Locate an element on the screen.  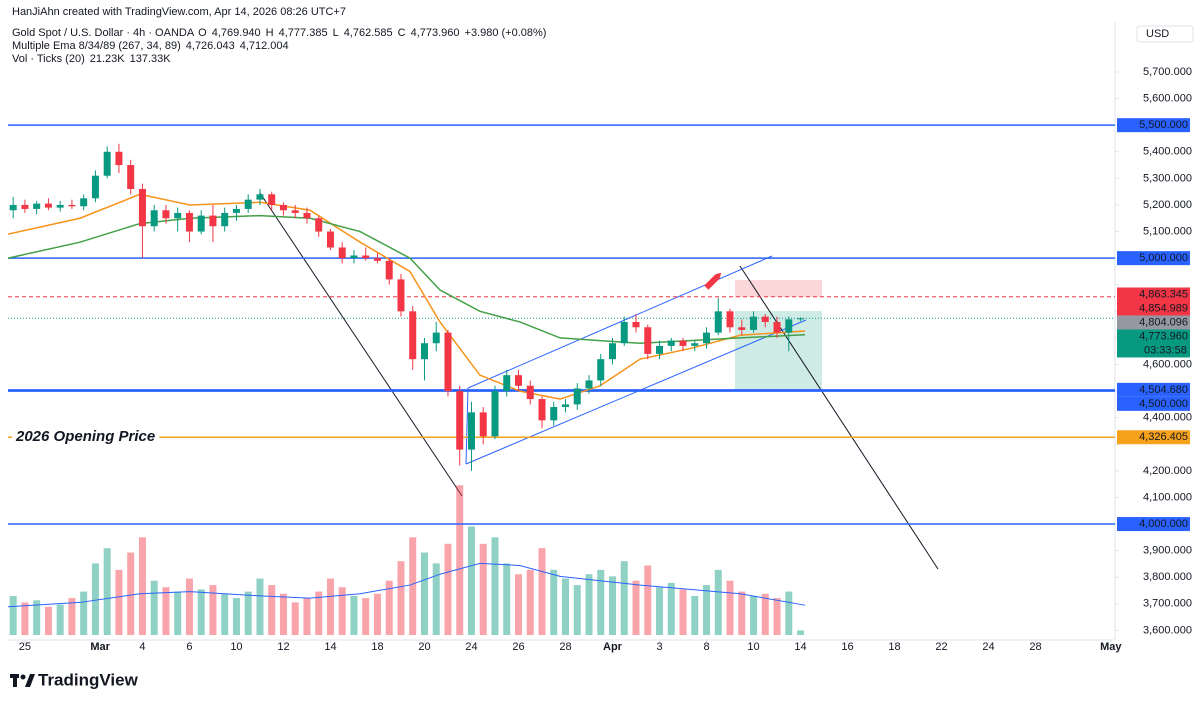
x-tick-label: 25 is located at coordinates (25, 647).